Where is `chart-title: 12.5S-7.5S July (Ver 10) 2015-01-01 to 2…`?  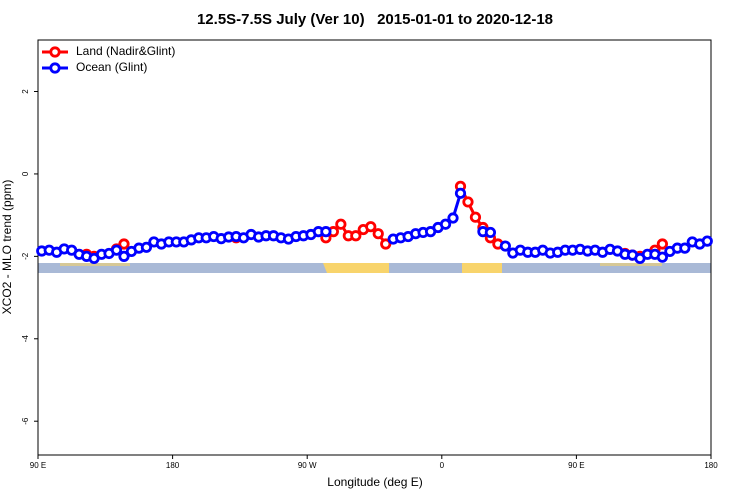 chart-title: 12.5S-7.5S July (Ver 10) 2015-01-01 to 2… is located at coordinates (375, 19).